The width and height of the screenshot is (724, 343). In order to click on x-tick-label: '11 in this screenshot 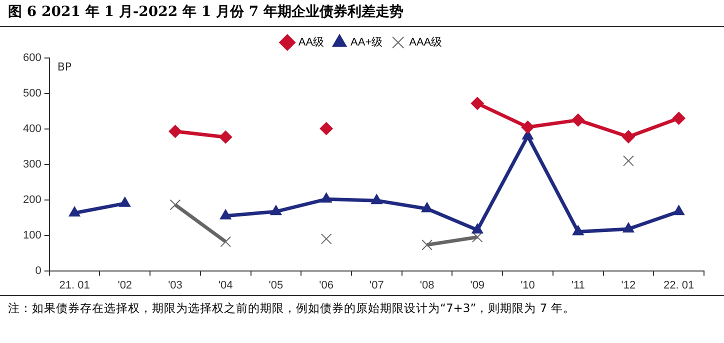, I will do `click(578, 285)`.